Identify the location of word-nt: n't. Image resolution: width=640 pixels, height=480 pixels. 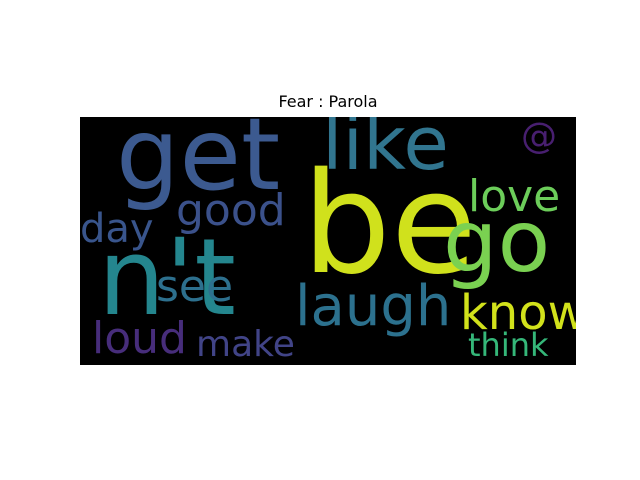
(167, 277).